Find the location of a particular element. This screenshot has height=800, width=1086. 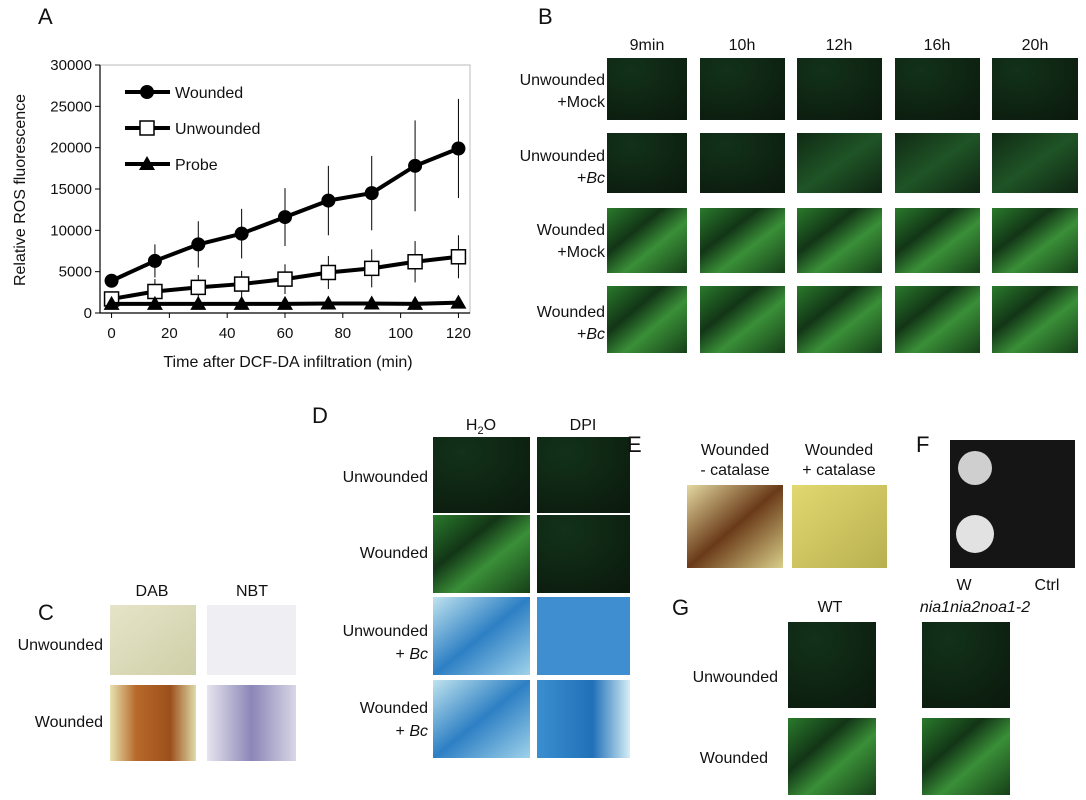

y-tick-label: 20000 is located at coordinates (71, 148).